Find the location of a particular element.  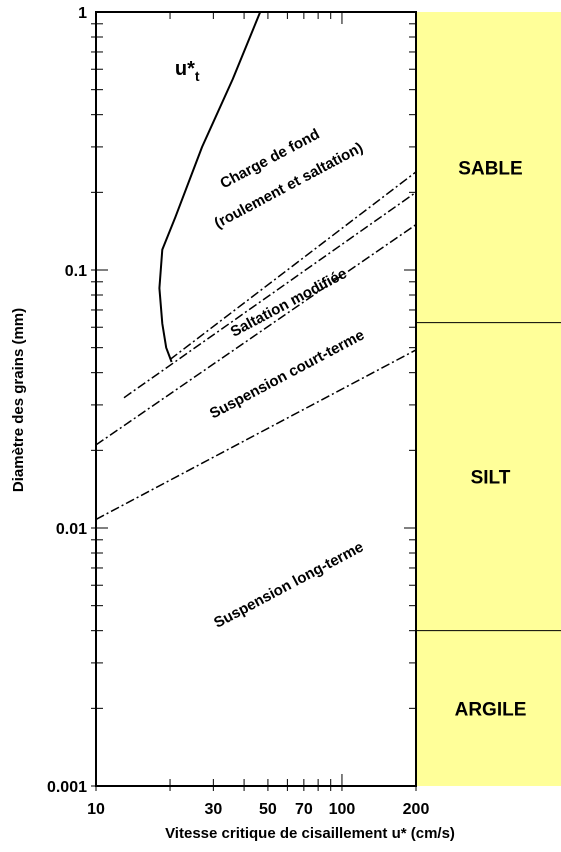

y-tick-label: 1 is located at coordinates (82, 13).